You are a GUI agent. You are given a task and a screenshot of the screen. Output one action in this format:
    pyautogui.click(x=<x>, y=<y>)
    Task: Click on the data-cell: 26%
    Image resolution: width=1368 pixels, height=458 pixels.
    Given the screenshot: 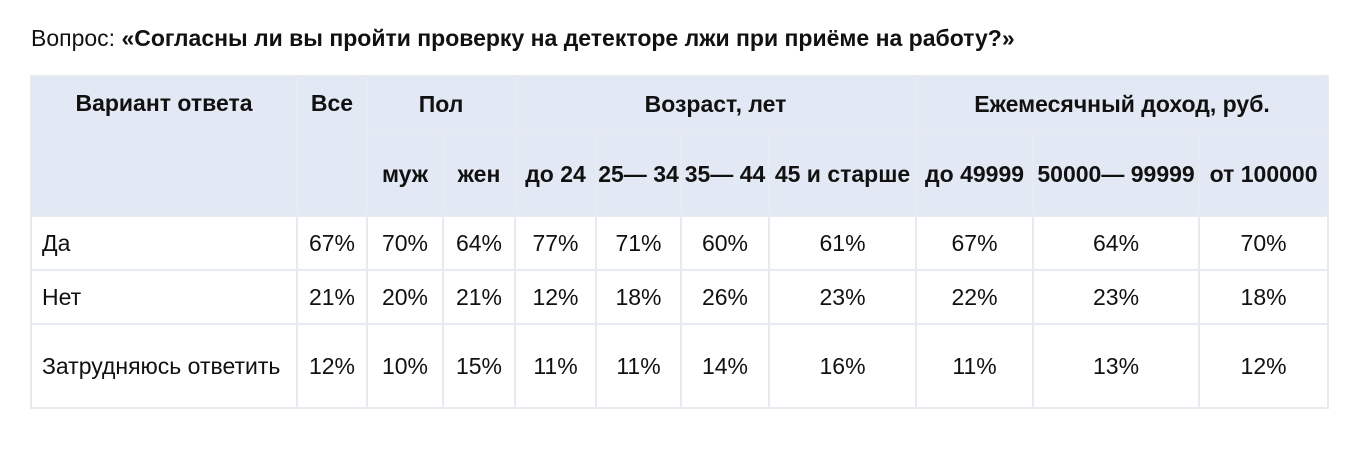 What is the action you would take?
    pyautogui.click(x=725, y=297)
    